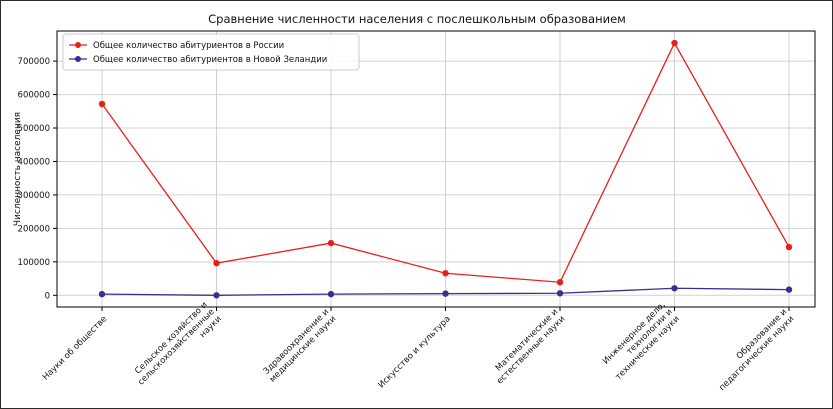 The width and height of the screenshot is (833, 409). I want to click on y-axis-label: Численность населения, so click(18, 169).